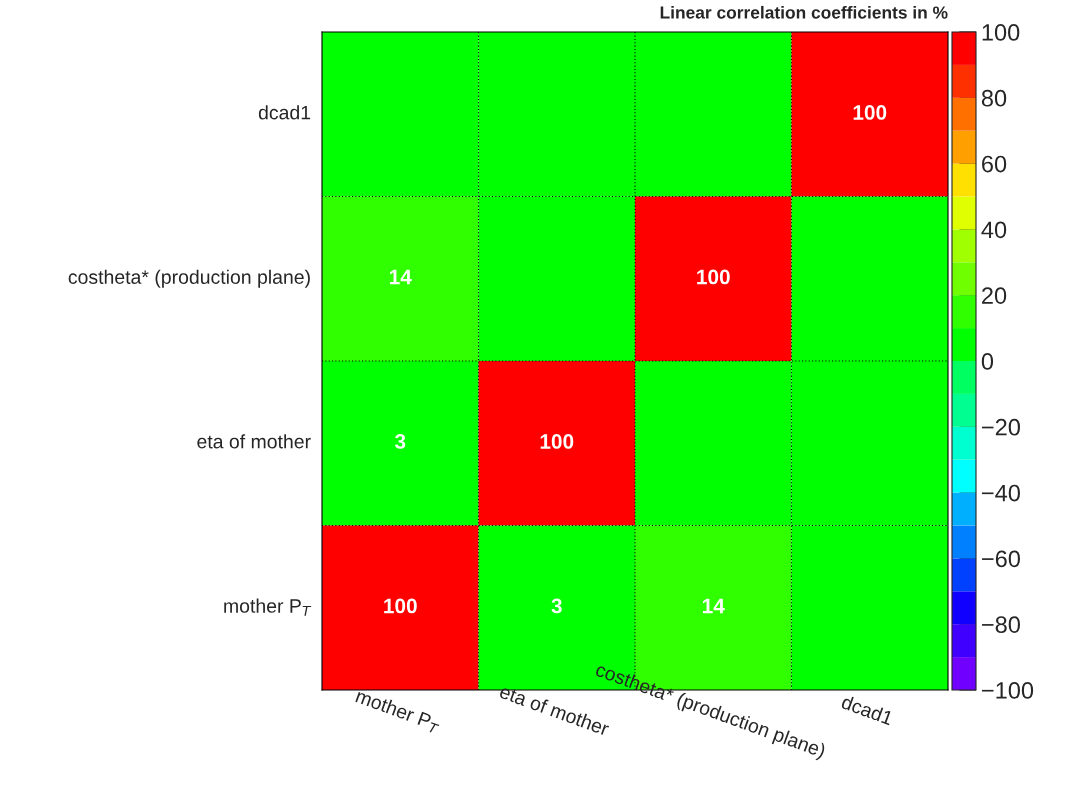 This screenshot has height=810, width=1079. I want to click on color-bar-label: −40, so click(1001, 493).